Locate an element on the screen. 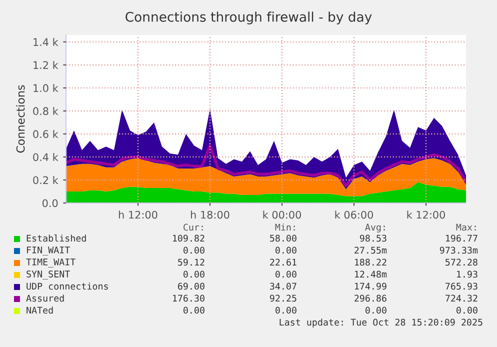  y-tick-label: 0.8 k is located at coordinates (45, 111).